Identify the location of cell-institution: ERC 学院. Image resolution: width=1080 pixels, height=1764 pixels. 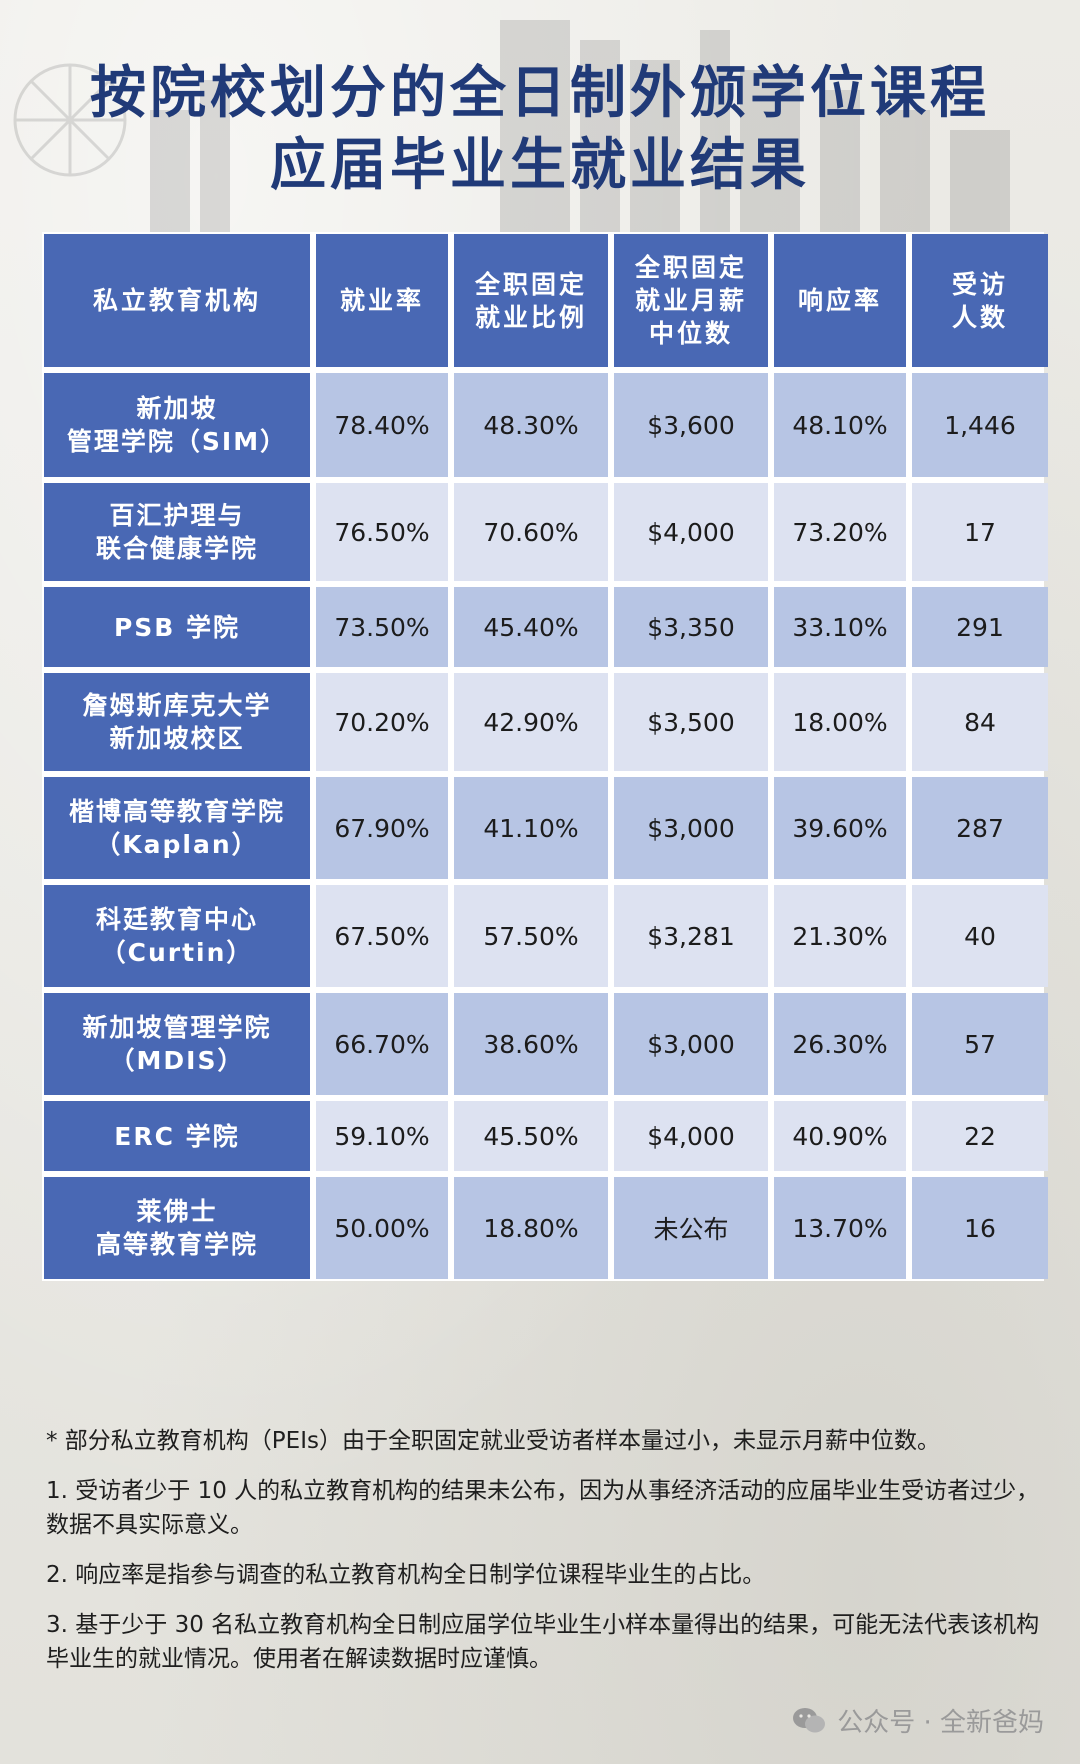
(177, 1136).